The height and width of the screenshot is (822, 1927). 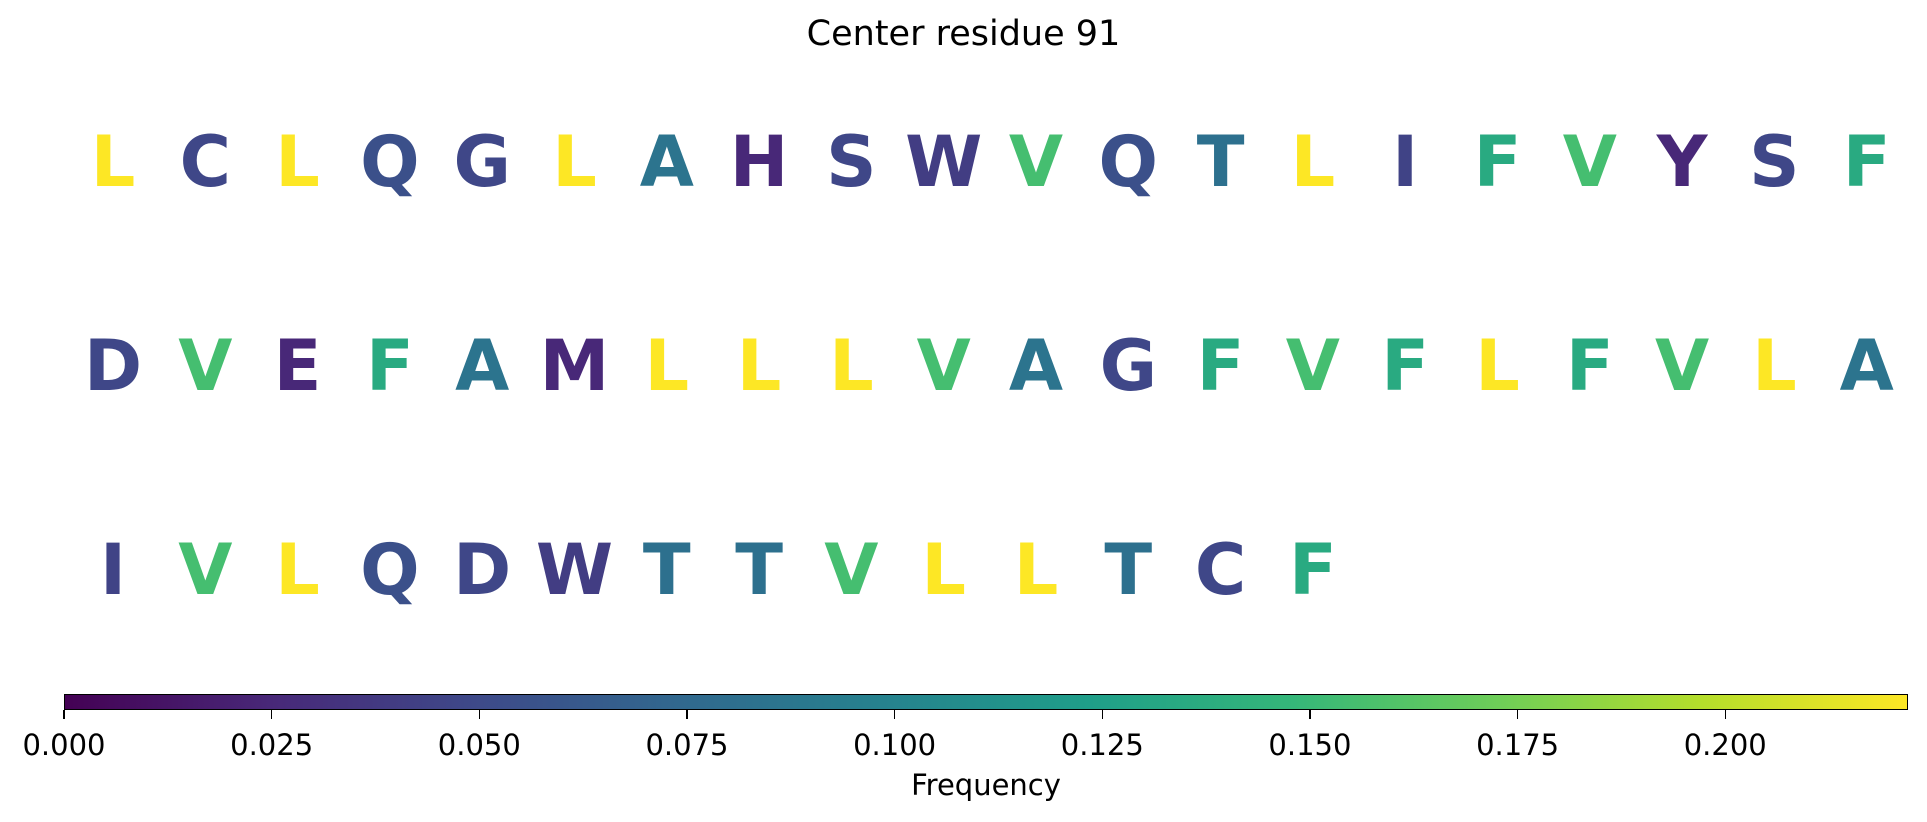 I want to click on chart-title: Center residue 91, so click(x=963, y=34).